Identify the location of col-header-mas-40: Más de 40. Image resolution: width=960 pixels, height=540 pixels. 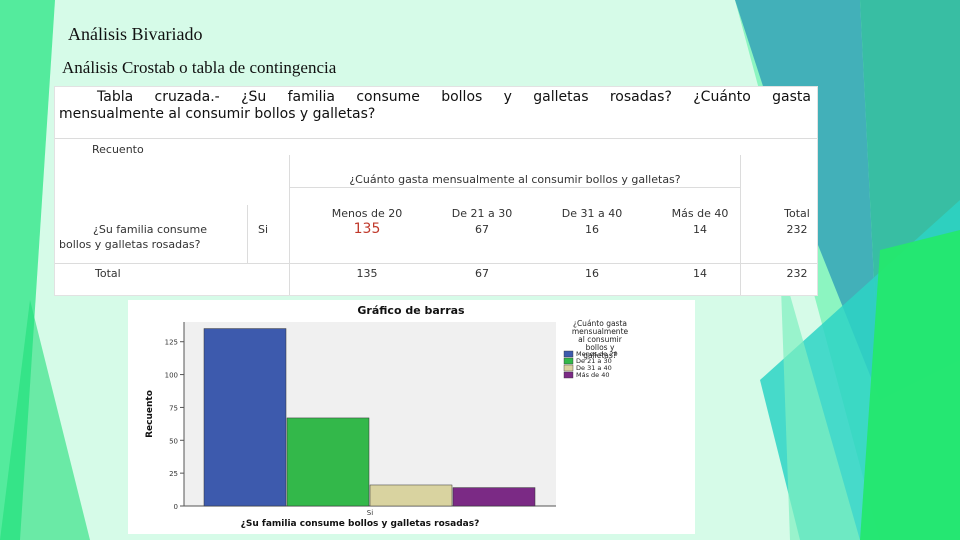
(700, 213).